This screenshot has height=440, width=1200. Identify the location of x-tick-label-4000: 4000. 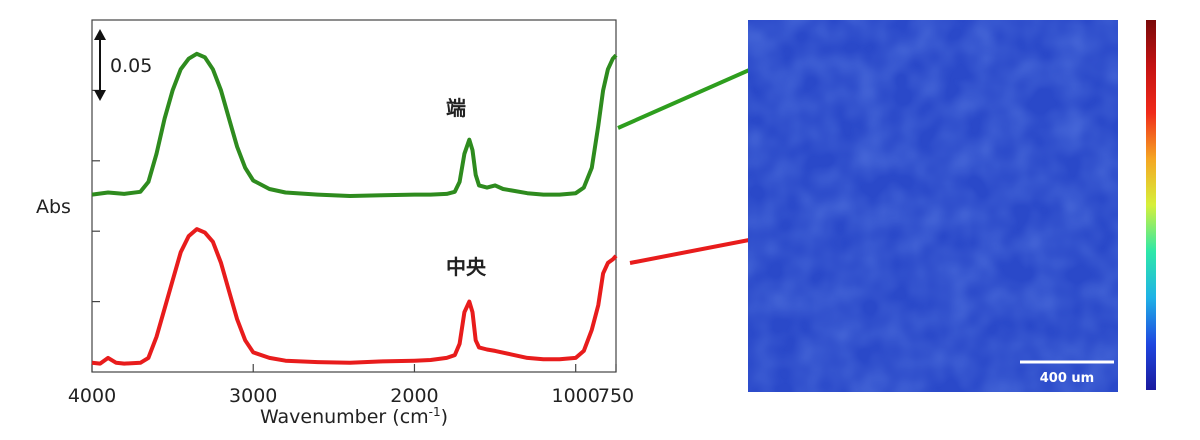
(92, 396).